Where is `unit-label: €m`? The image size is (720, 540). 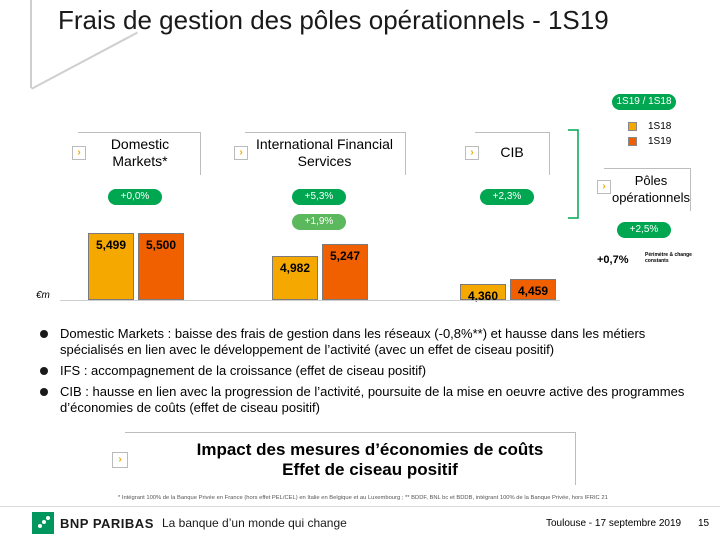 unit-label: €m is located at coordinates (43, 295).